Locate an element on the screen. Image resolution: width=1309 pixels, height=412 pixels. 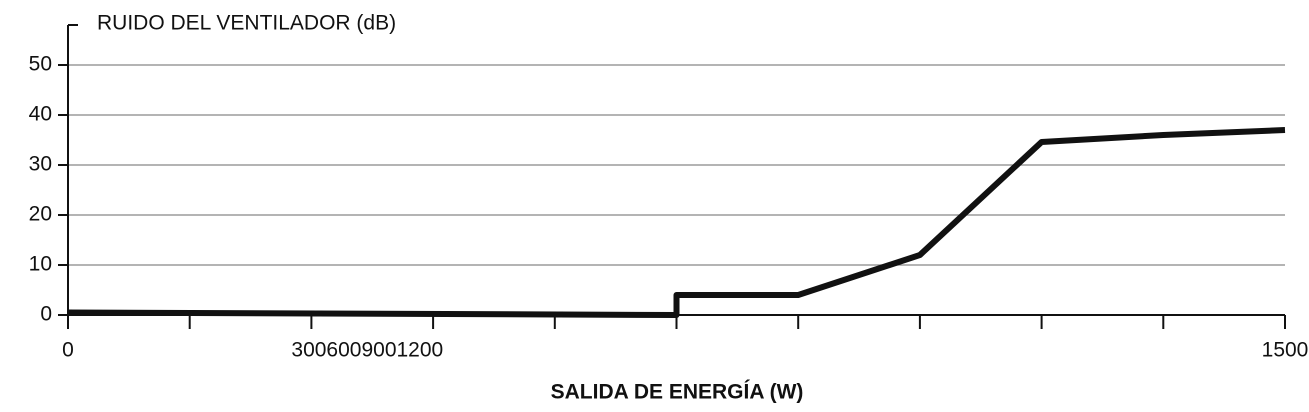
y-tick-label: 40 is located at coordinates (40, 114).